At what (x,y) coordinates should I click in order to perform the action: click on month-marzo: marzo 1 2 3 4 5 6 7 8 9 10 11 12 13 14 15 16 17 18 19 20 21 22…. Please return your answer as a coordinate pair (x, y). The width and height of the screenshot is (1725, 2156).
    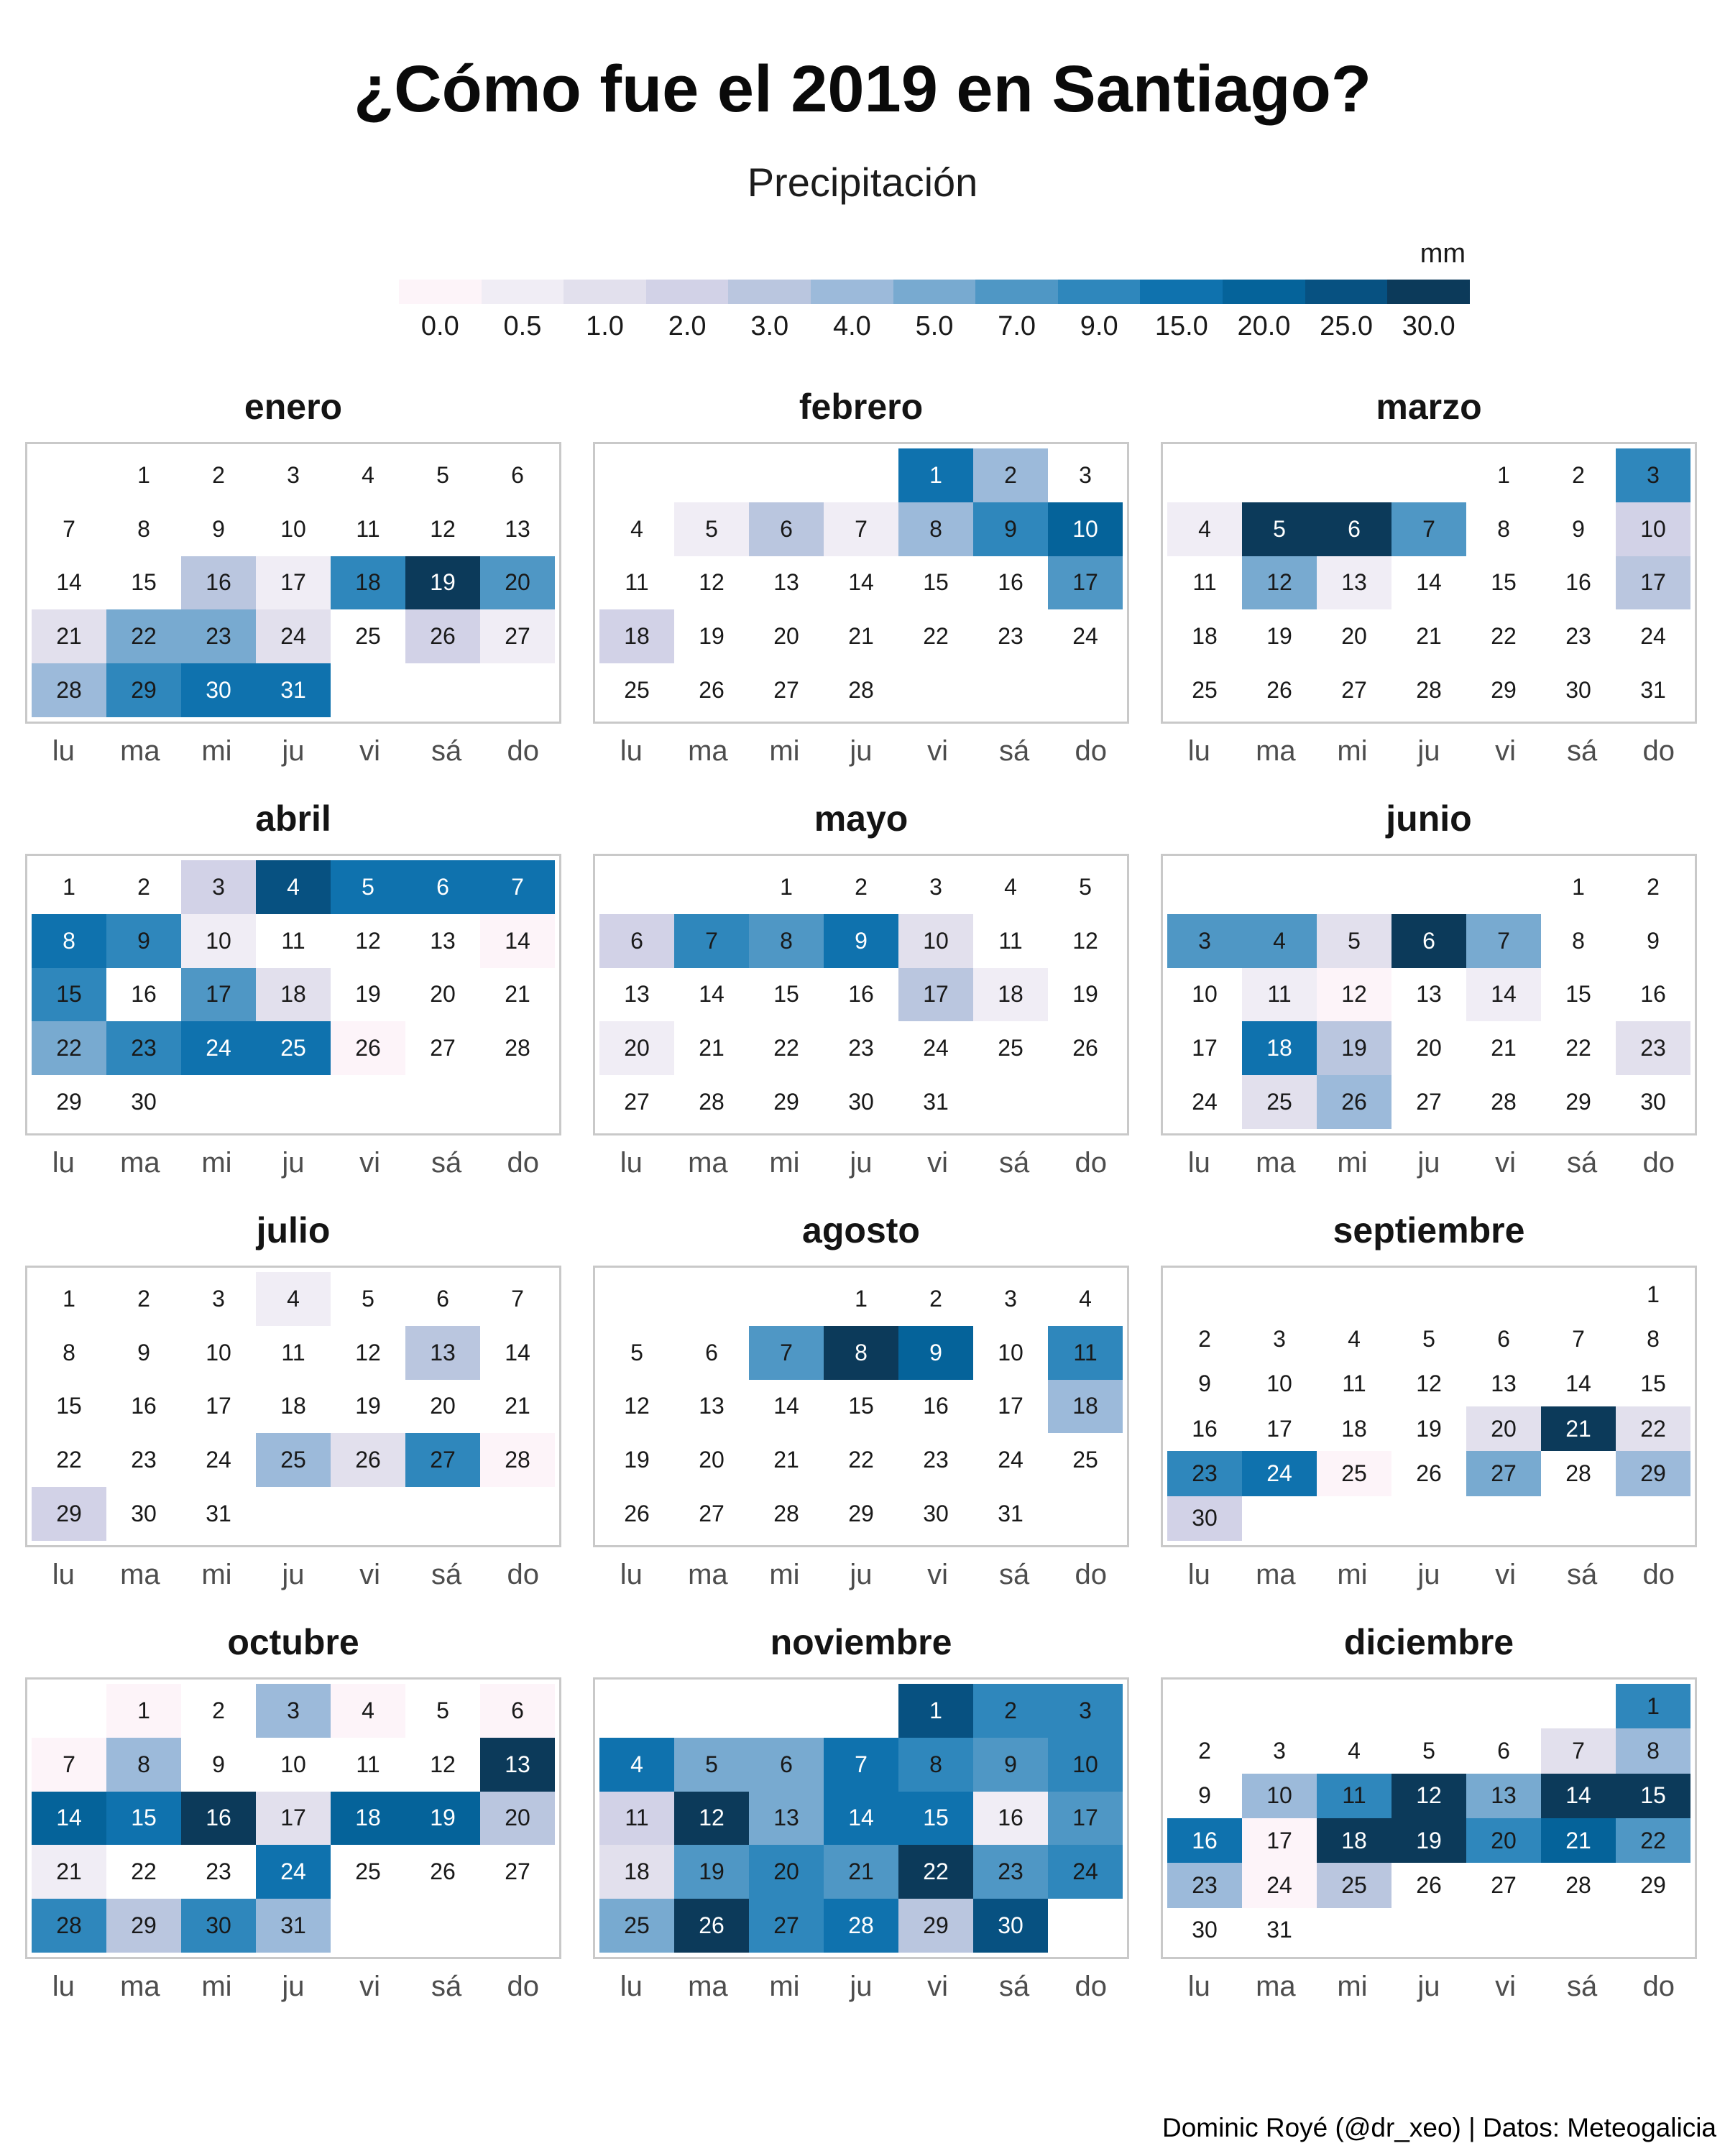
    Looking at the image, I should click on (1429, 577).